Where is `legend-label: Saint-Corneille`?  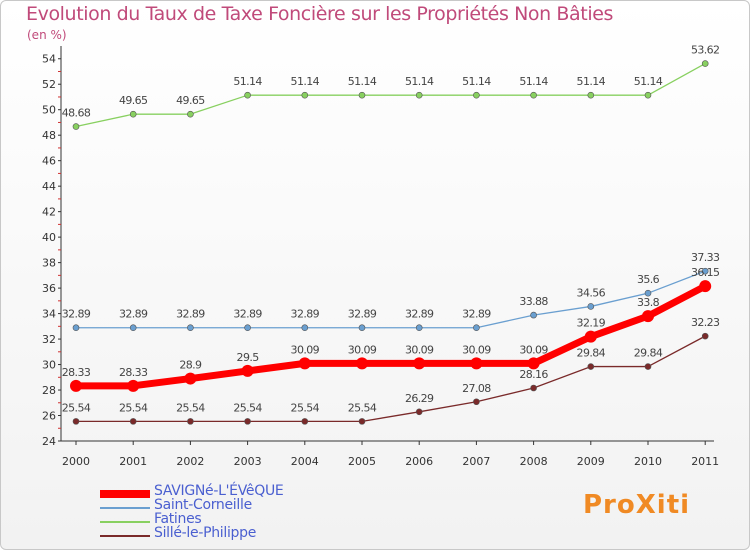 legend-label: Saint-Corneille is located at coordinates (203, 505).